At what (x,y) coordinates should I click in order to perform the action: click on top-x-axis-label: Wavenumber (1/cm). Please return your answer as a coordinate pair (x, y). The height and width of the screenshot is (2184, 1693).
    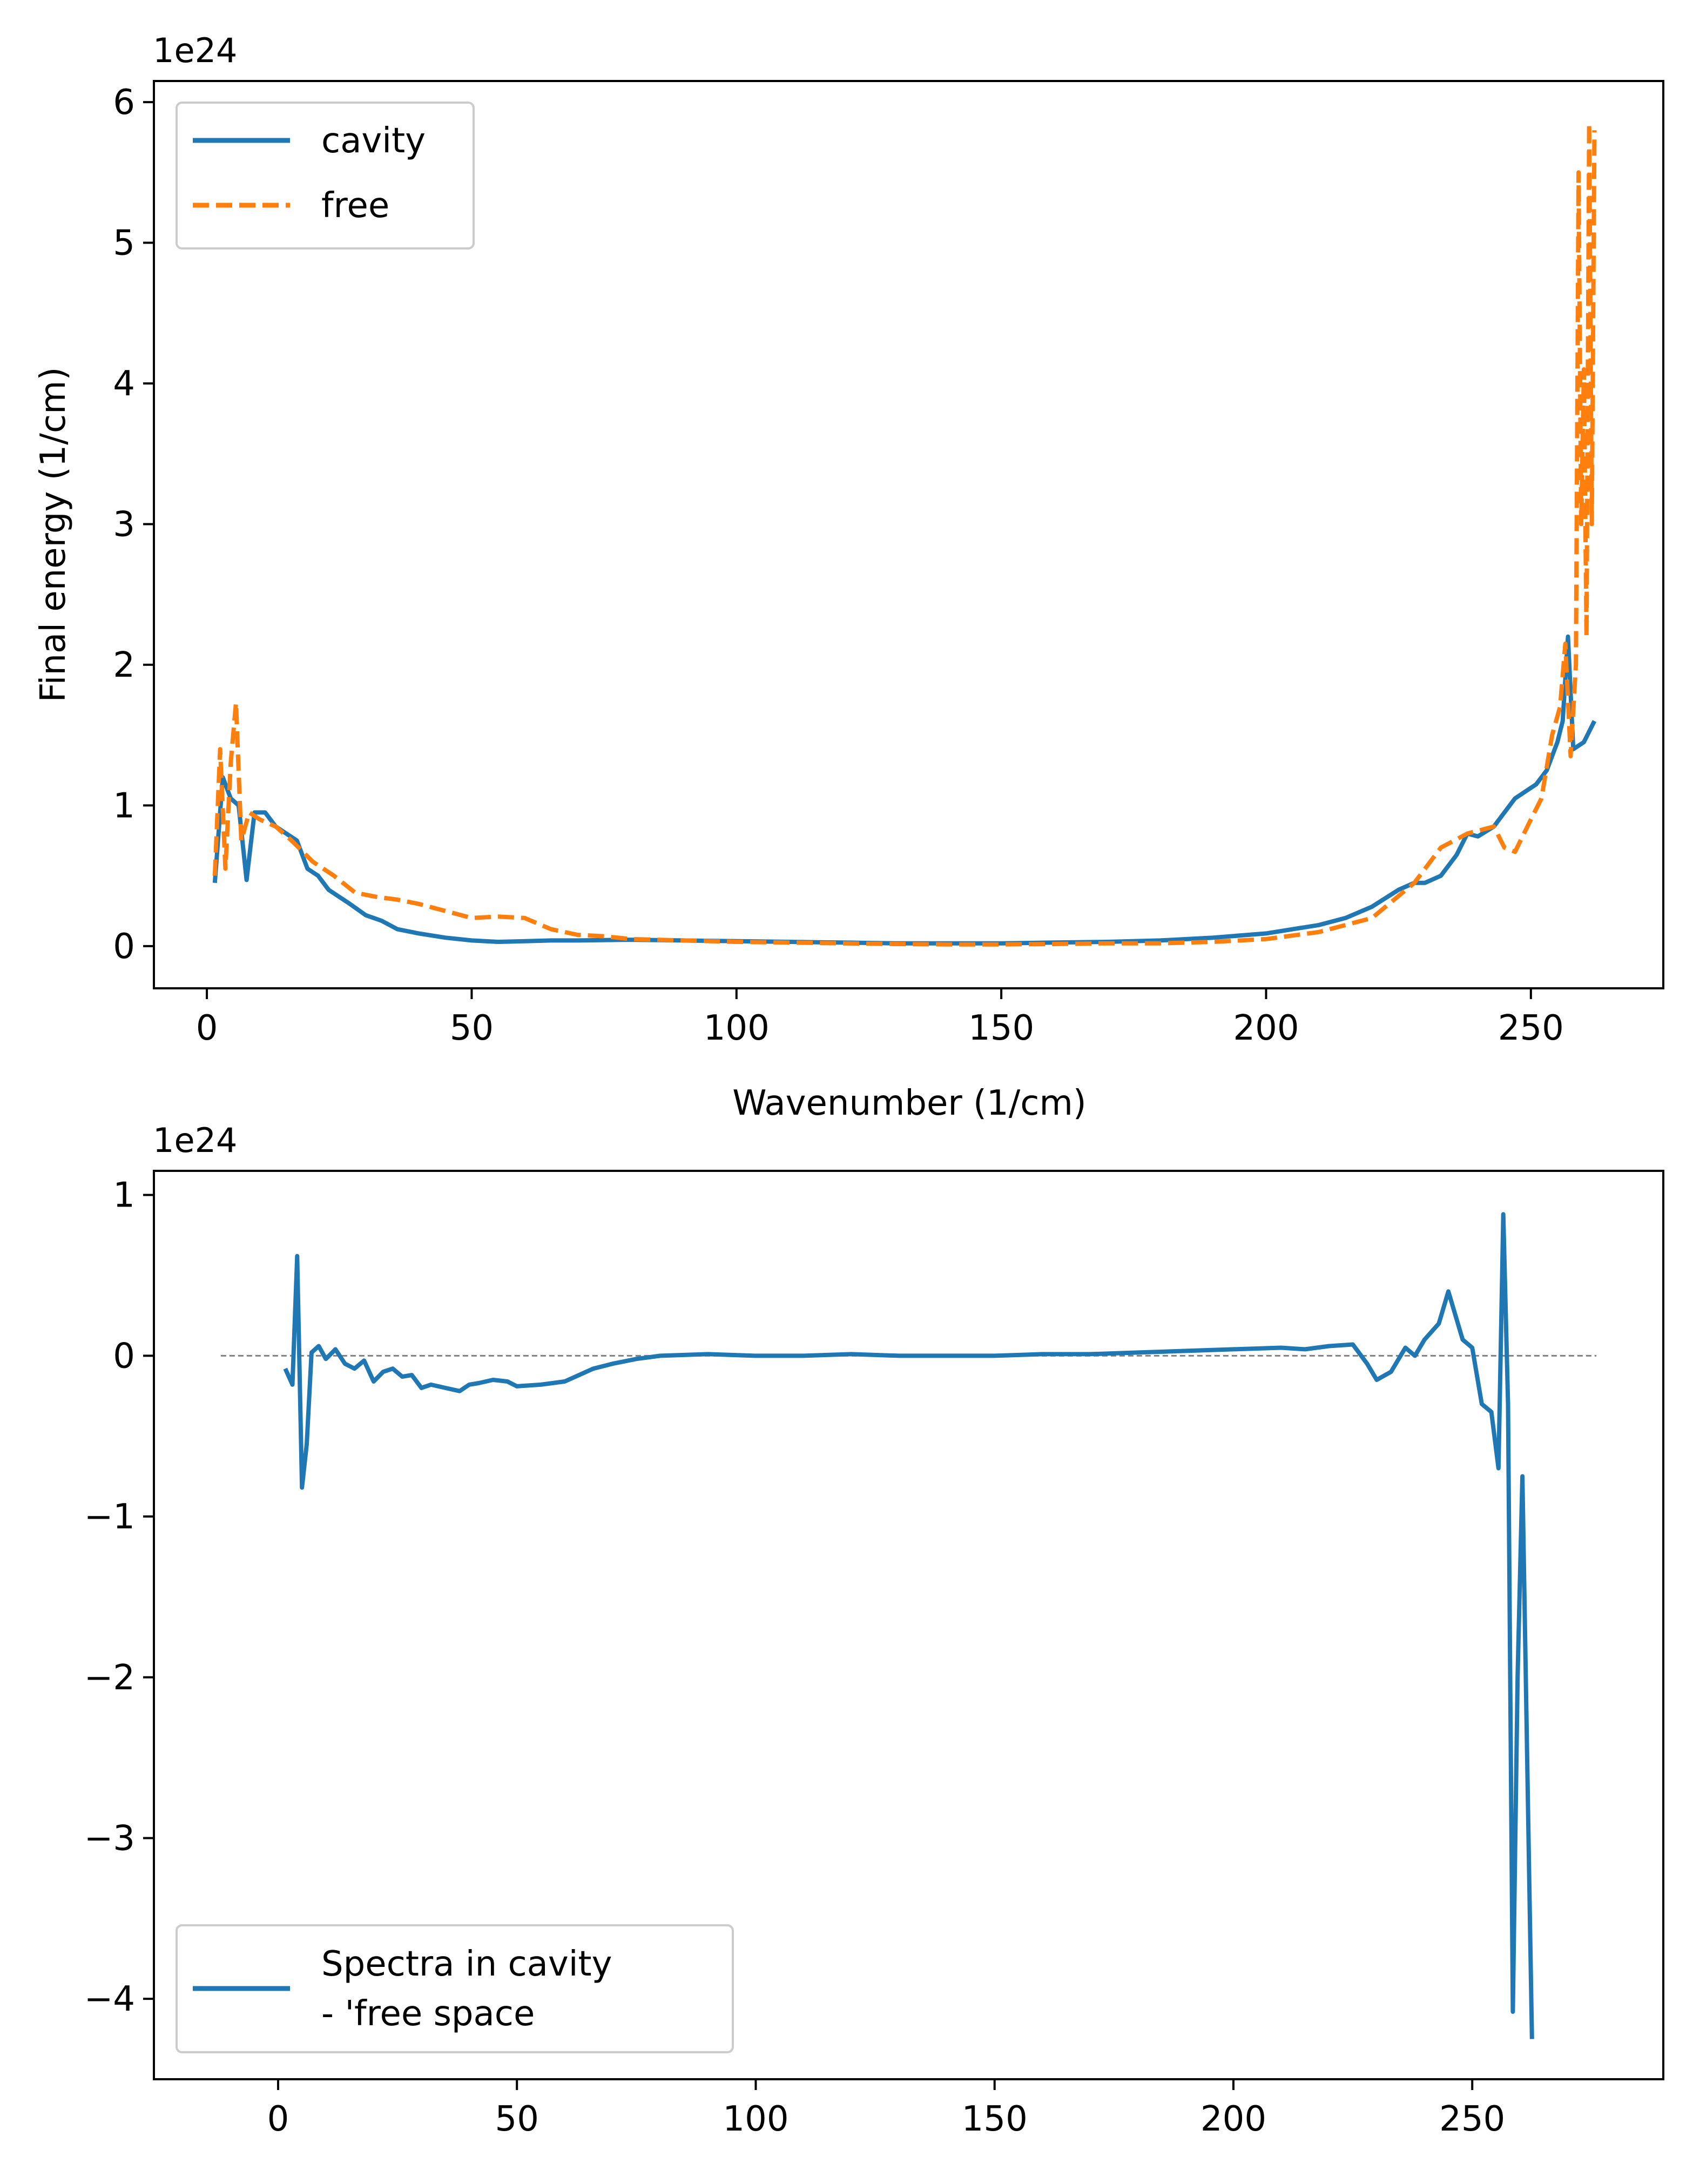
    Looking at the image, I should click on (909, 1103).